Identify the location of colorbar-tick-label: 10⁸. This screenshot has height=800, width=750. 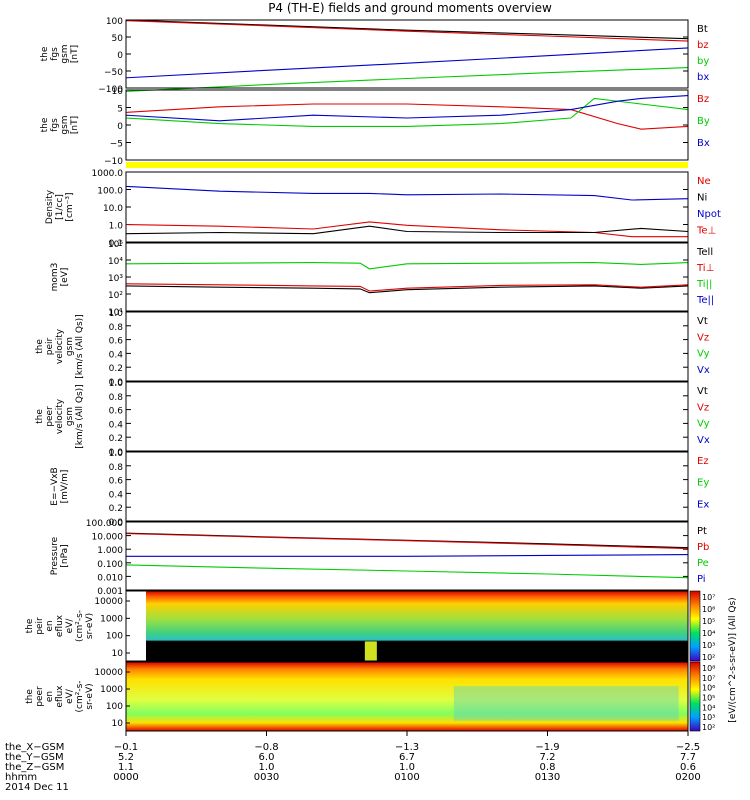
(708, 668).